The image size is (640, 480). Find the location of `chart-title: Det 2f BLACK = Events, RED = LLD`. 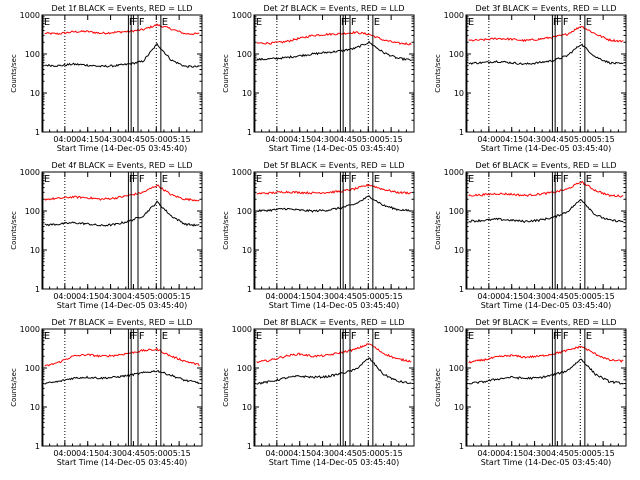

chart-title: Det 2f BLACK = Events, RED = LLD is located at coordinates (333, 8).